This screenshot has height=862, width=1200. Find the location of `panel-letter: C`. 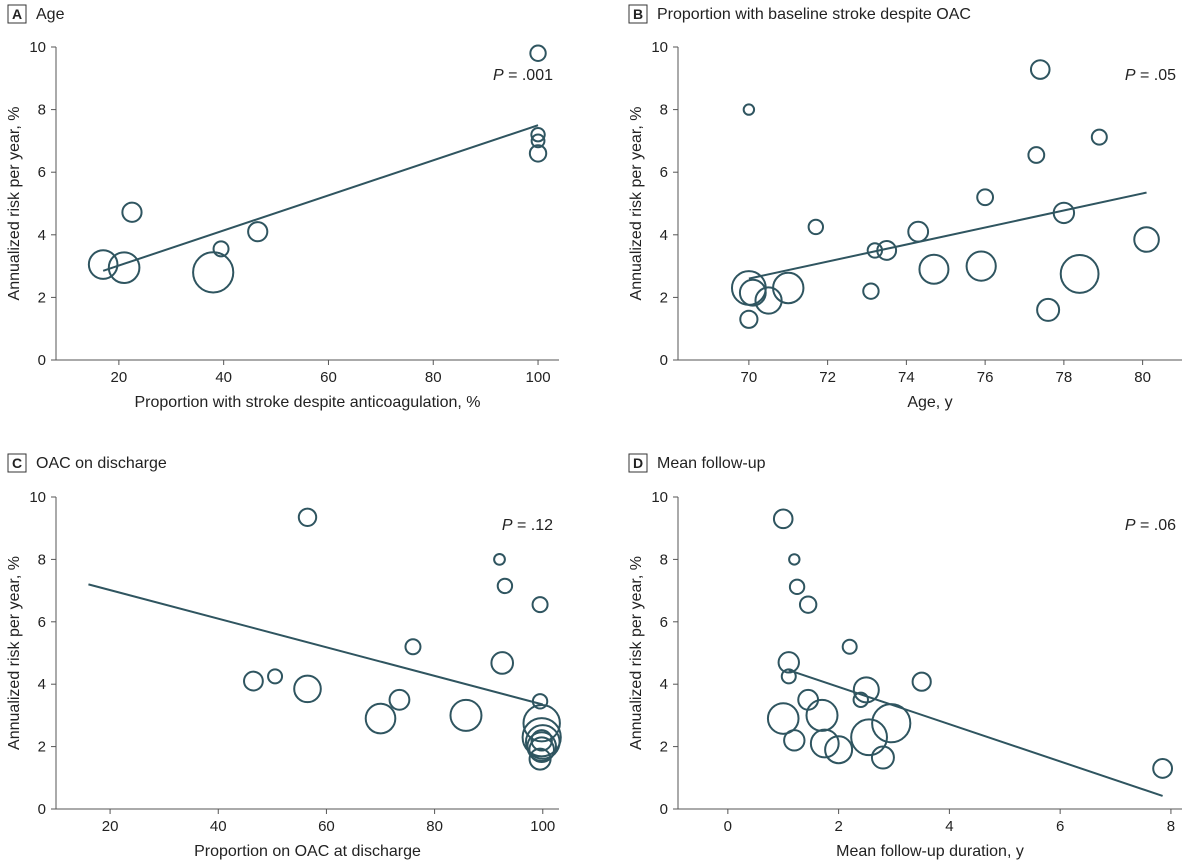

panel-letter: C is located at coordinates (17, 463).